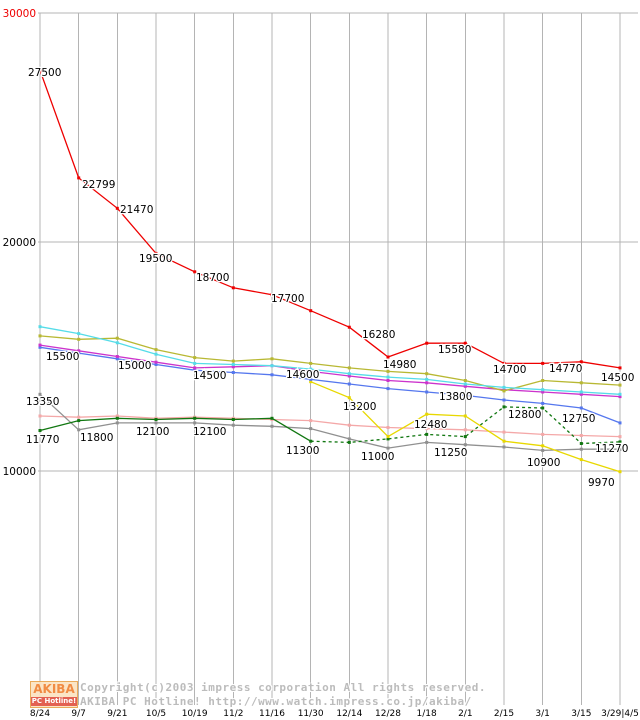 The width and height of the screenshot is (640, 720). I want to click on annotation-label: 21470, so click(136, 210).